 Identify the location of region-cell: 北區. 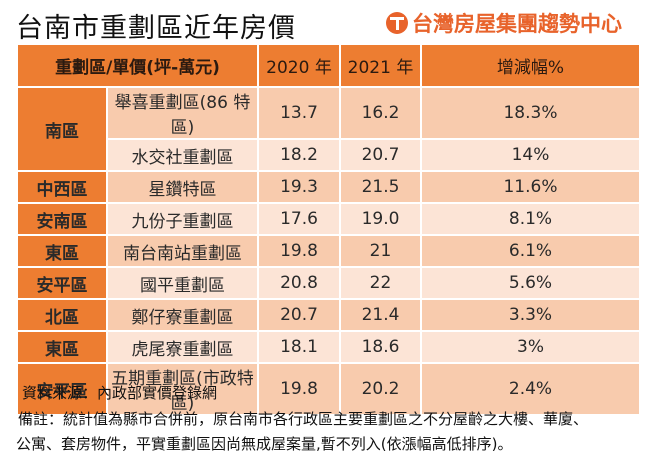
(63, 315).